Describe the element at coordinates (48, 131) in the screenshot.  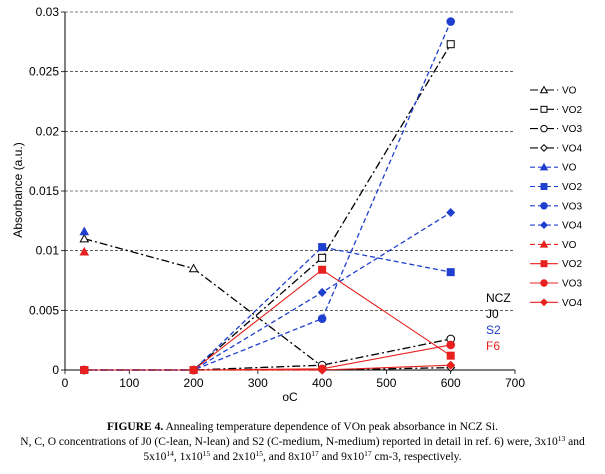
I see `y-tick-label: 0.02` at that location.